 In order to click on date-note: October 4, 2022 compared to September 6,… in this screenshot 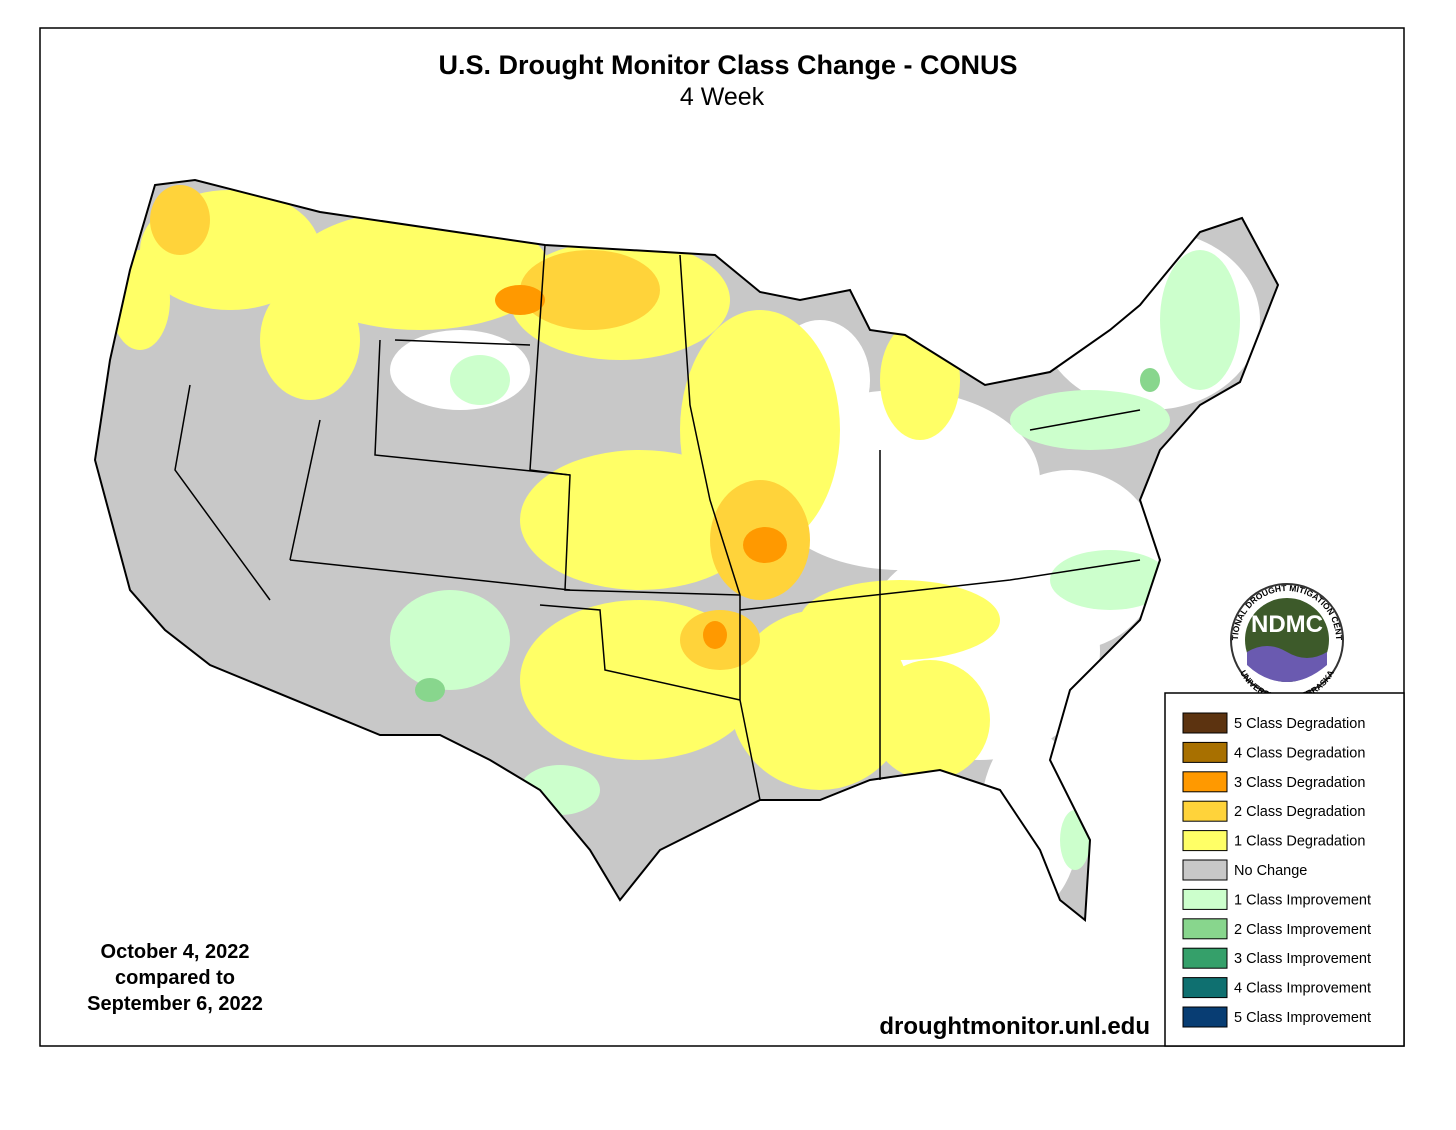, I will do `click(175, 978)`.